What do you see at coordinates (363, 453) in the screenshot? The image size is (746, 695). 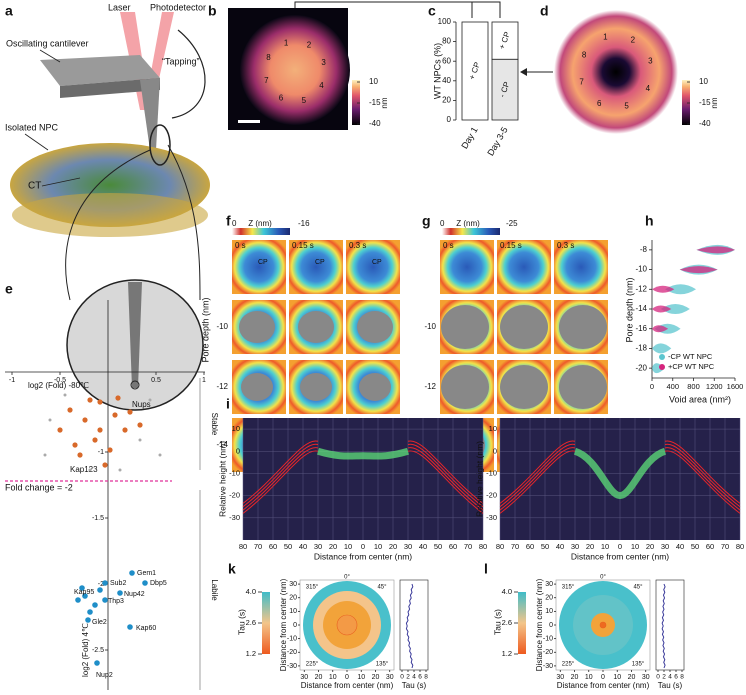 I see `pore-profile` at bounding box center [363, 453].